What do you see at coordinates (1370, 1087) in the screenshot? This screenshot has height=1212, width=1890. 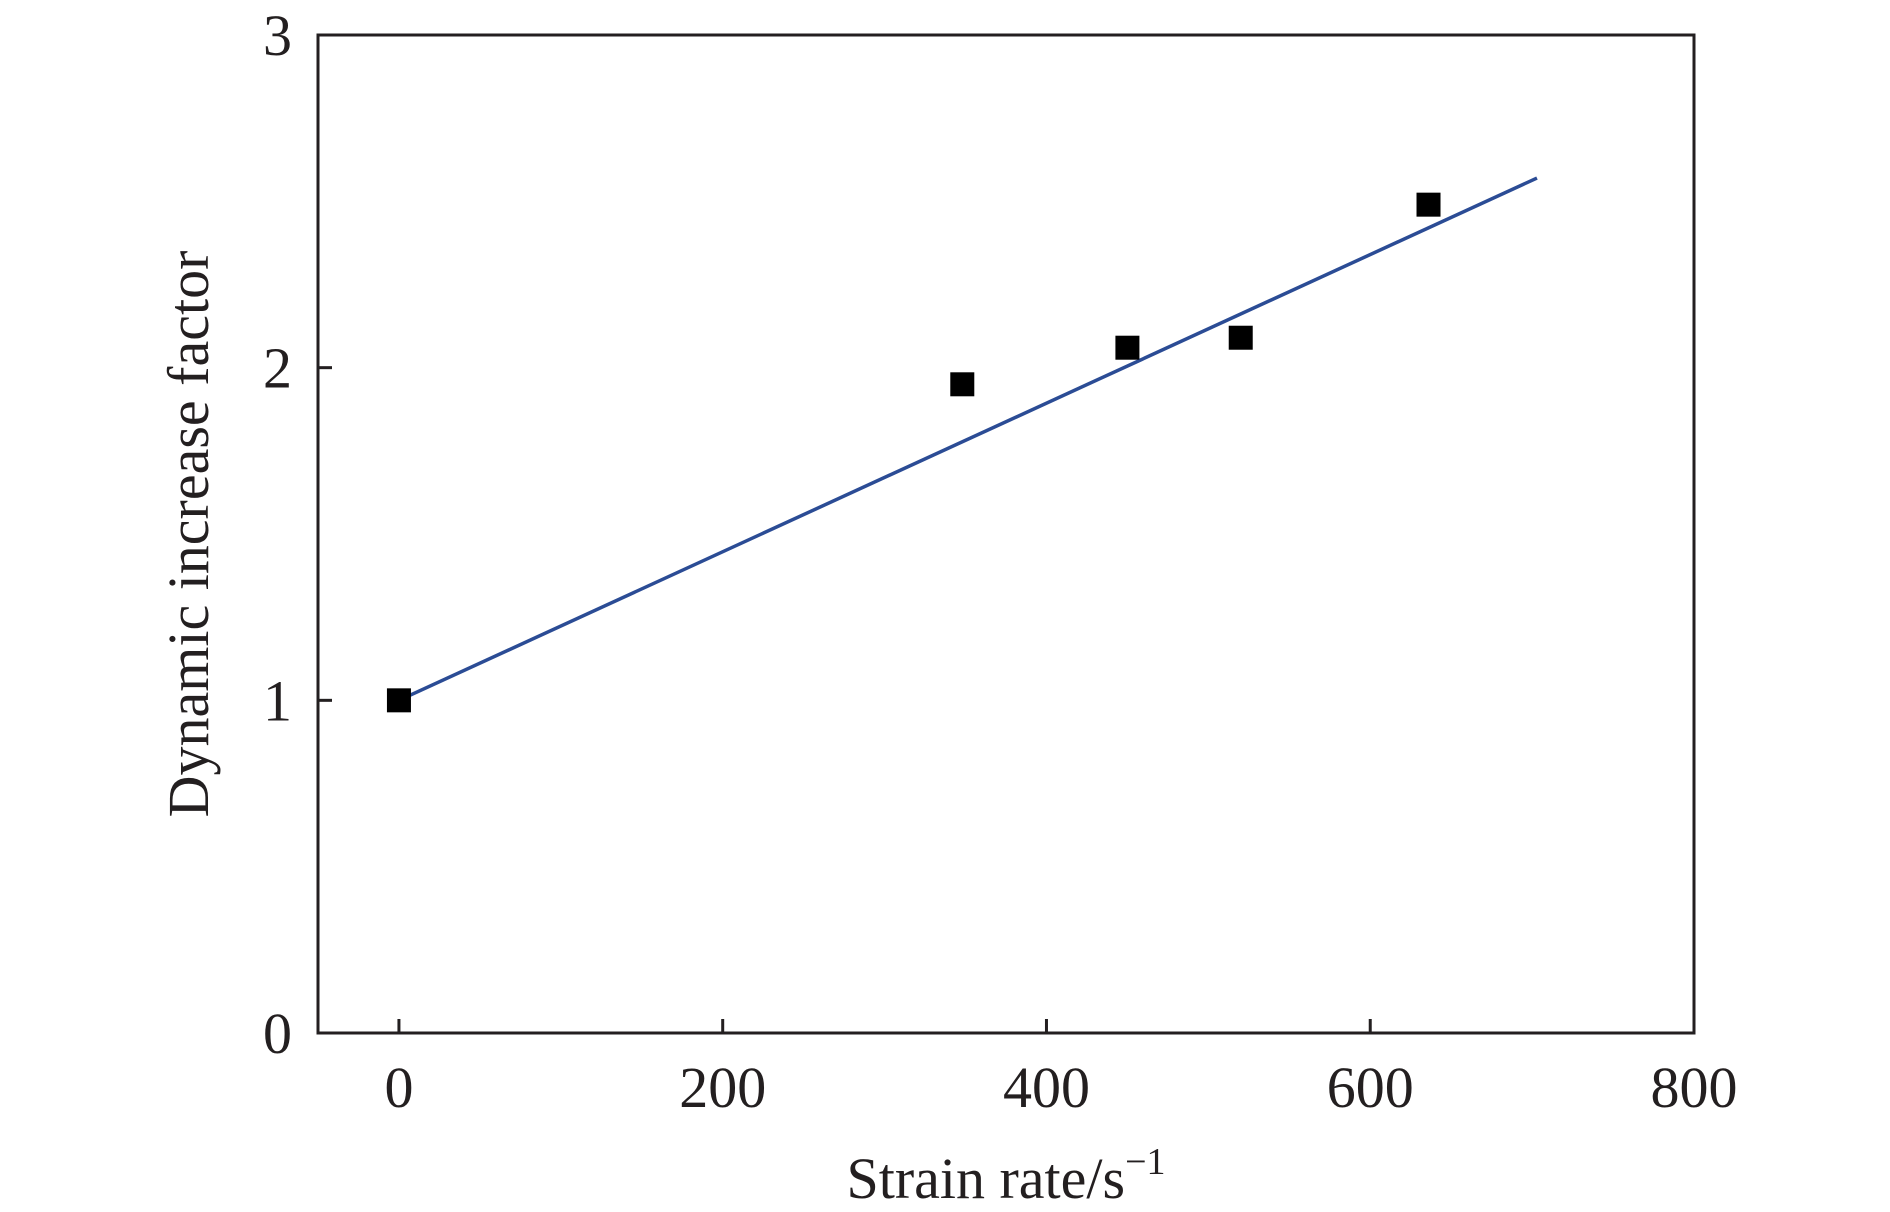 I see `x-tick-label: 600` at bounding box center [1370, 1087].